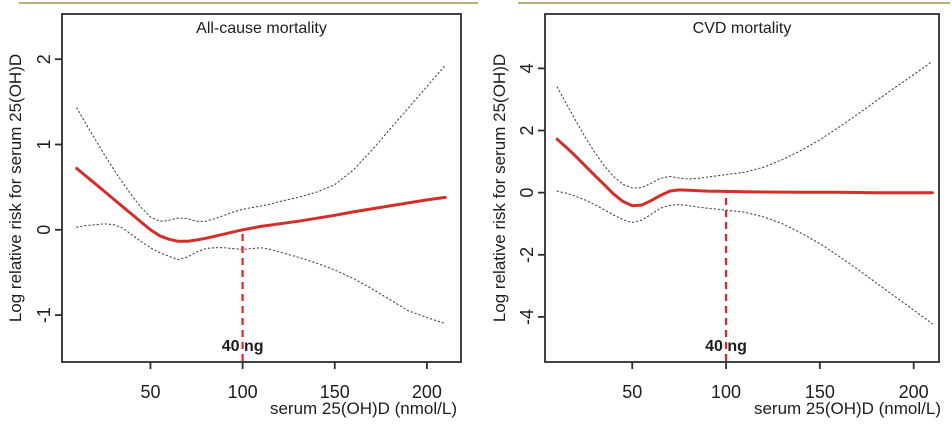 This screenshot has height=424, width=952. What do you see at coordinates (527, 255) in the screenshot?
I see `y-tick-label: -2` at bounding box center [527, 255].